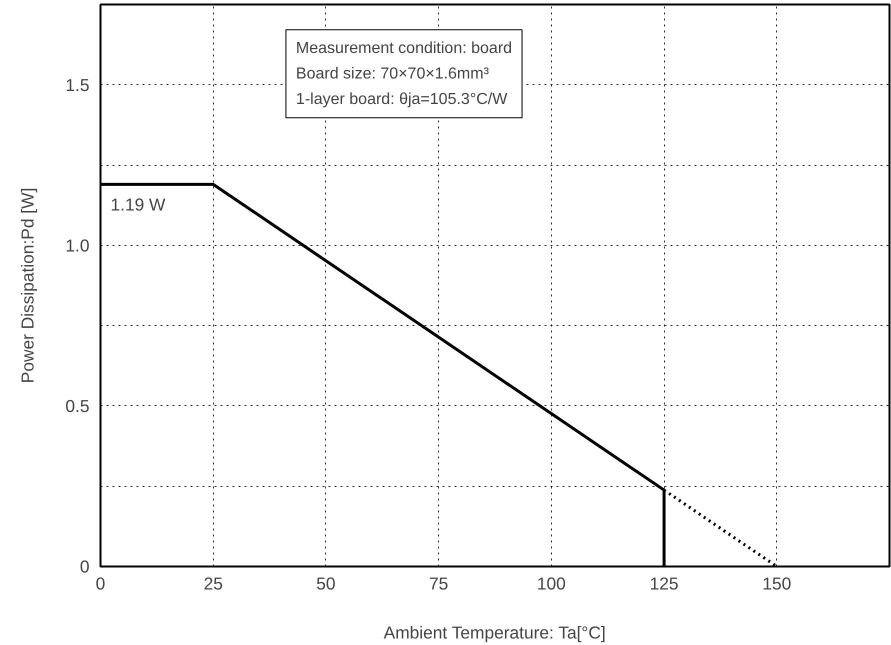 Image resolution: width=891 pixels, height=645 pixels. What do you see at coordinates (85, 566) in the screenshot?
I see `y-tick-label: 0` at bounding box center [85, 566].